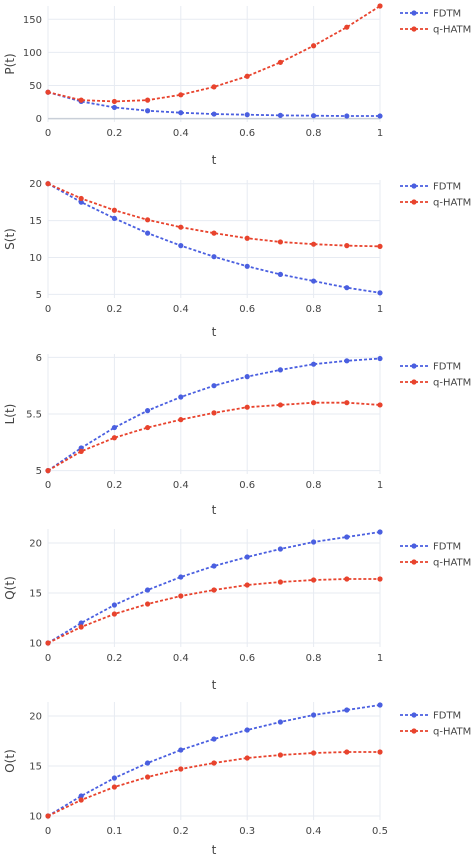 This screenshot has width=474, height=862. Describe the element at coordinates (435, 555) in the screenshot. I see `legend: FDTM q-HATM` at that location.